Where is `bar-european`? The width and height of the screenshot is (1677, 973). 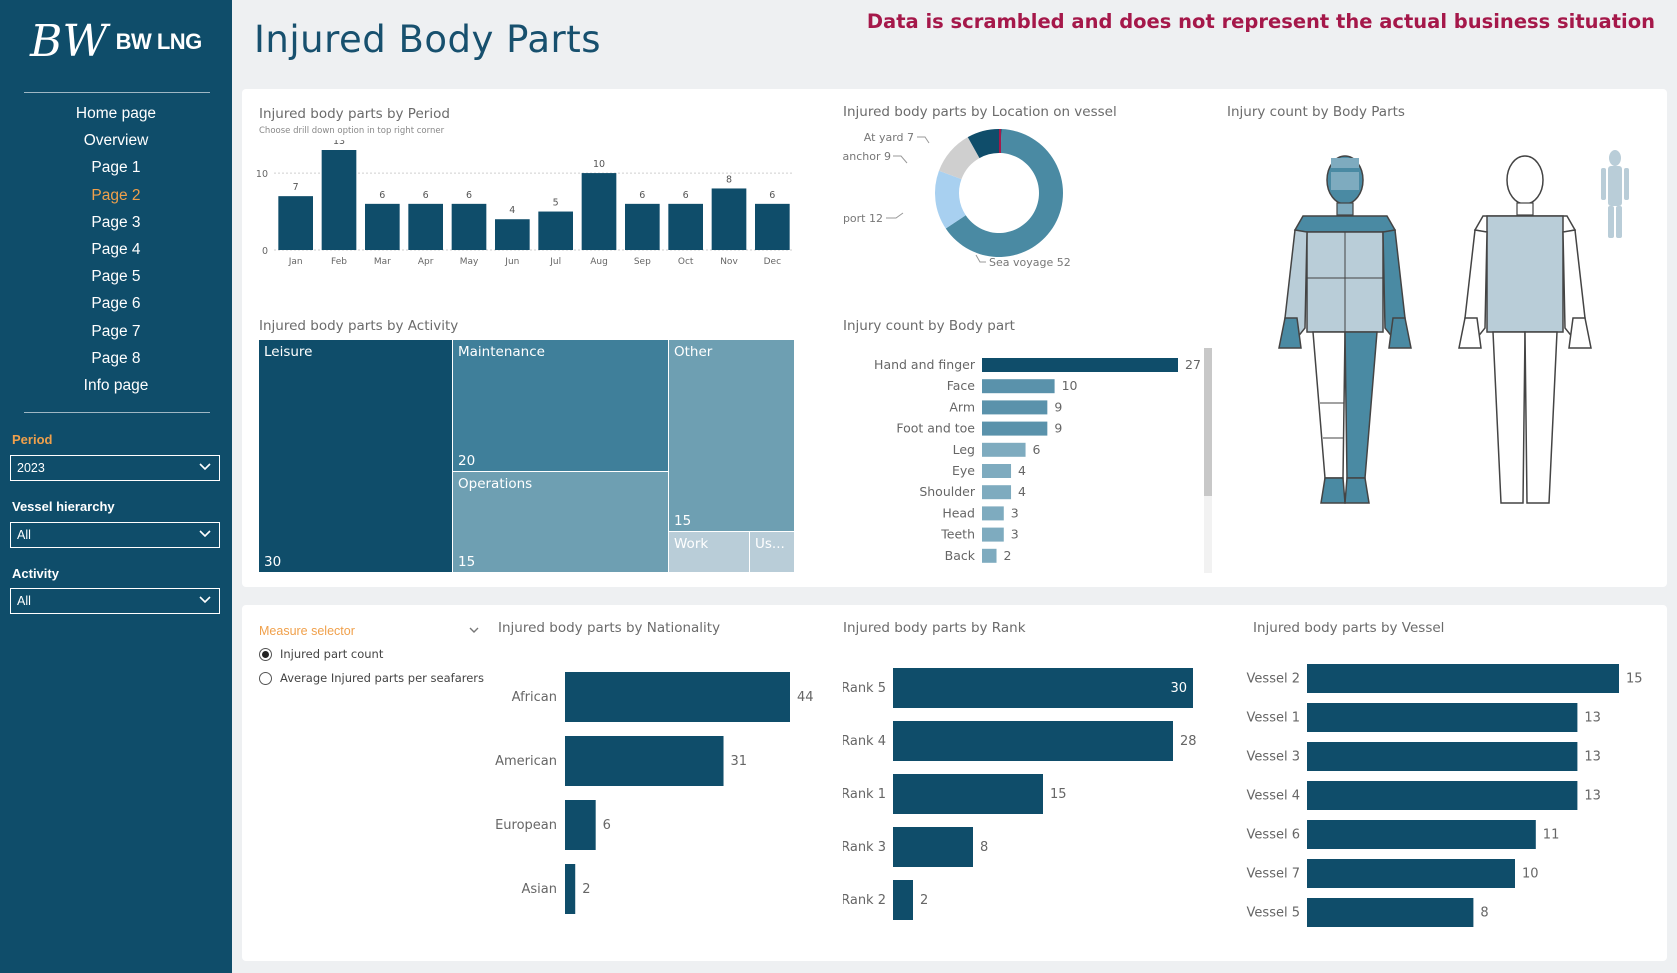
bar-european is located at coordinates (580, 825).